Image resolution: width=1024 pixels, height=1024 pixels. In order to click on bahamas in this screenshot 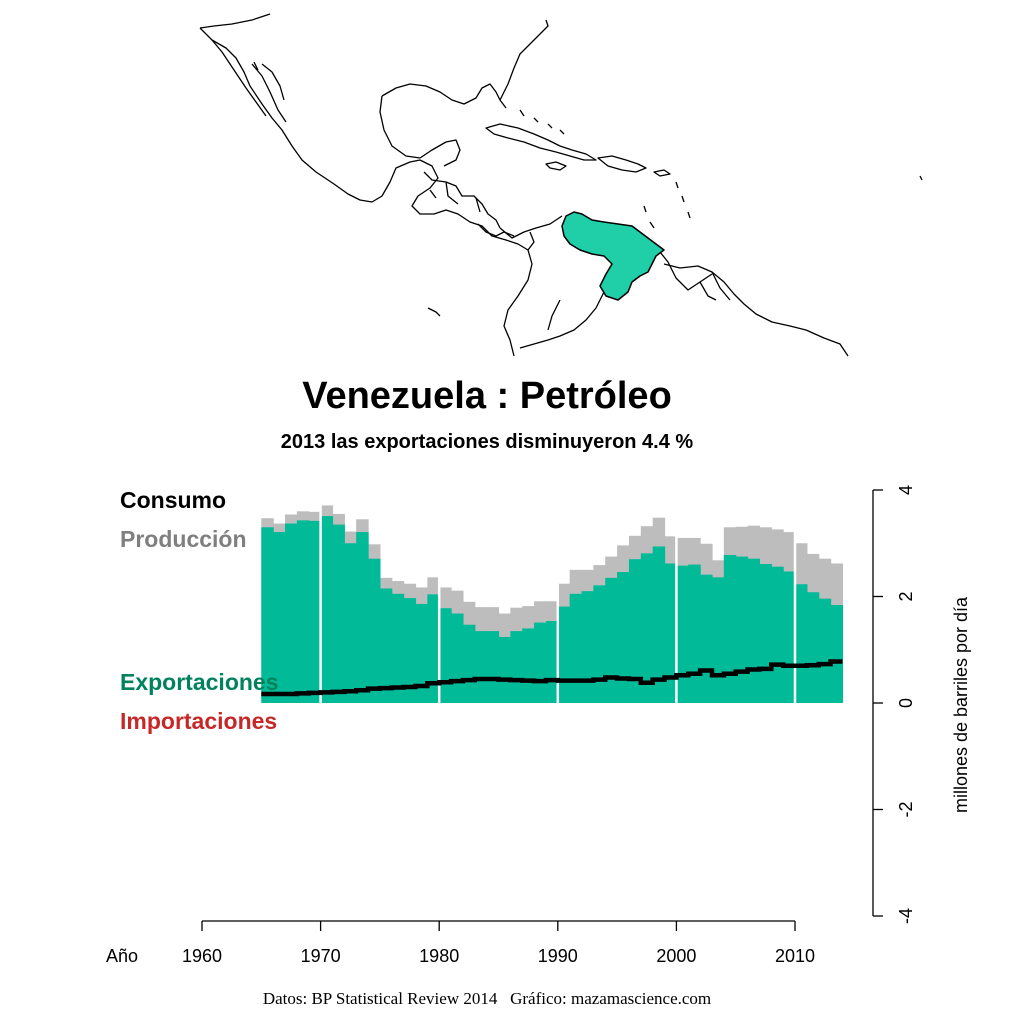, I will do `click(542, 122)`.